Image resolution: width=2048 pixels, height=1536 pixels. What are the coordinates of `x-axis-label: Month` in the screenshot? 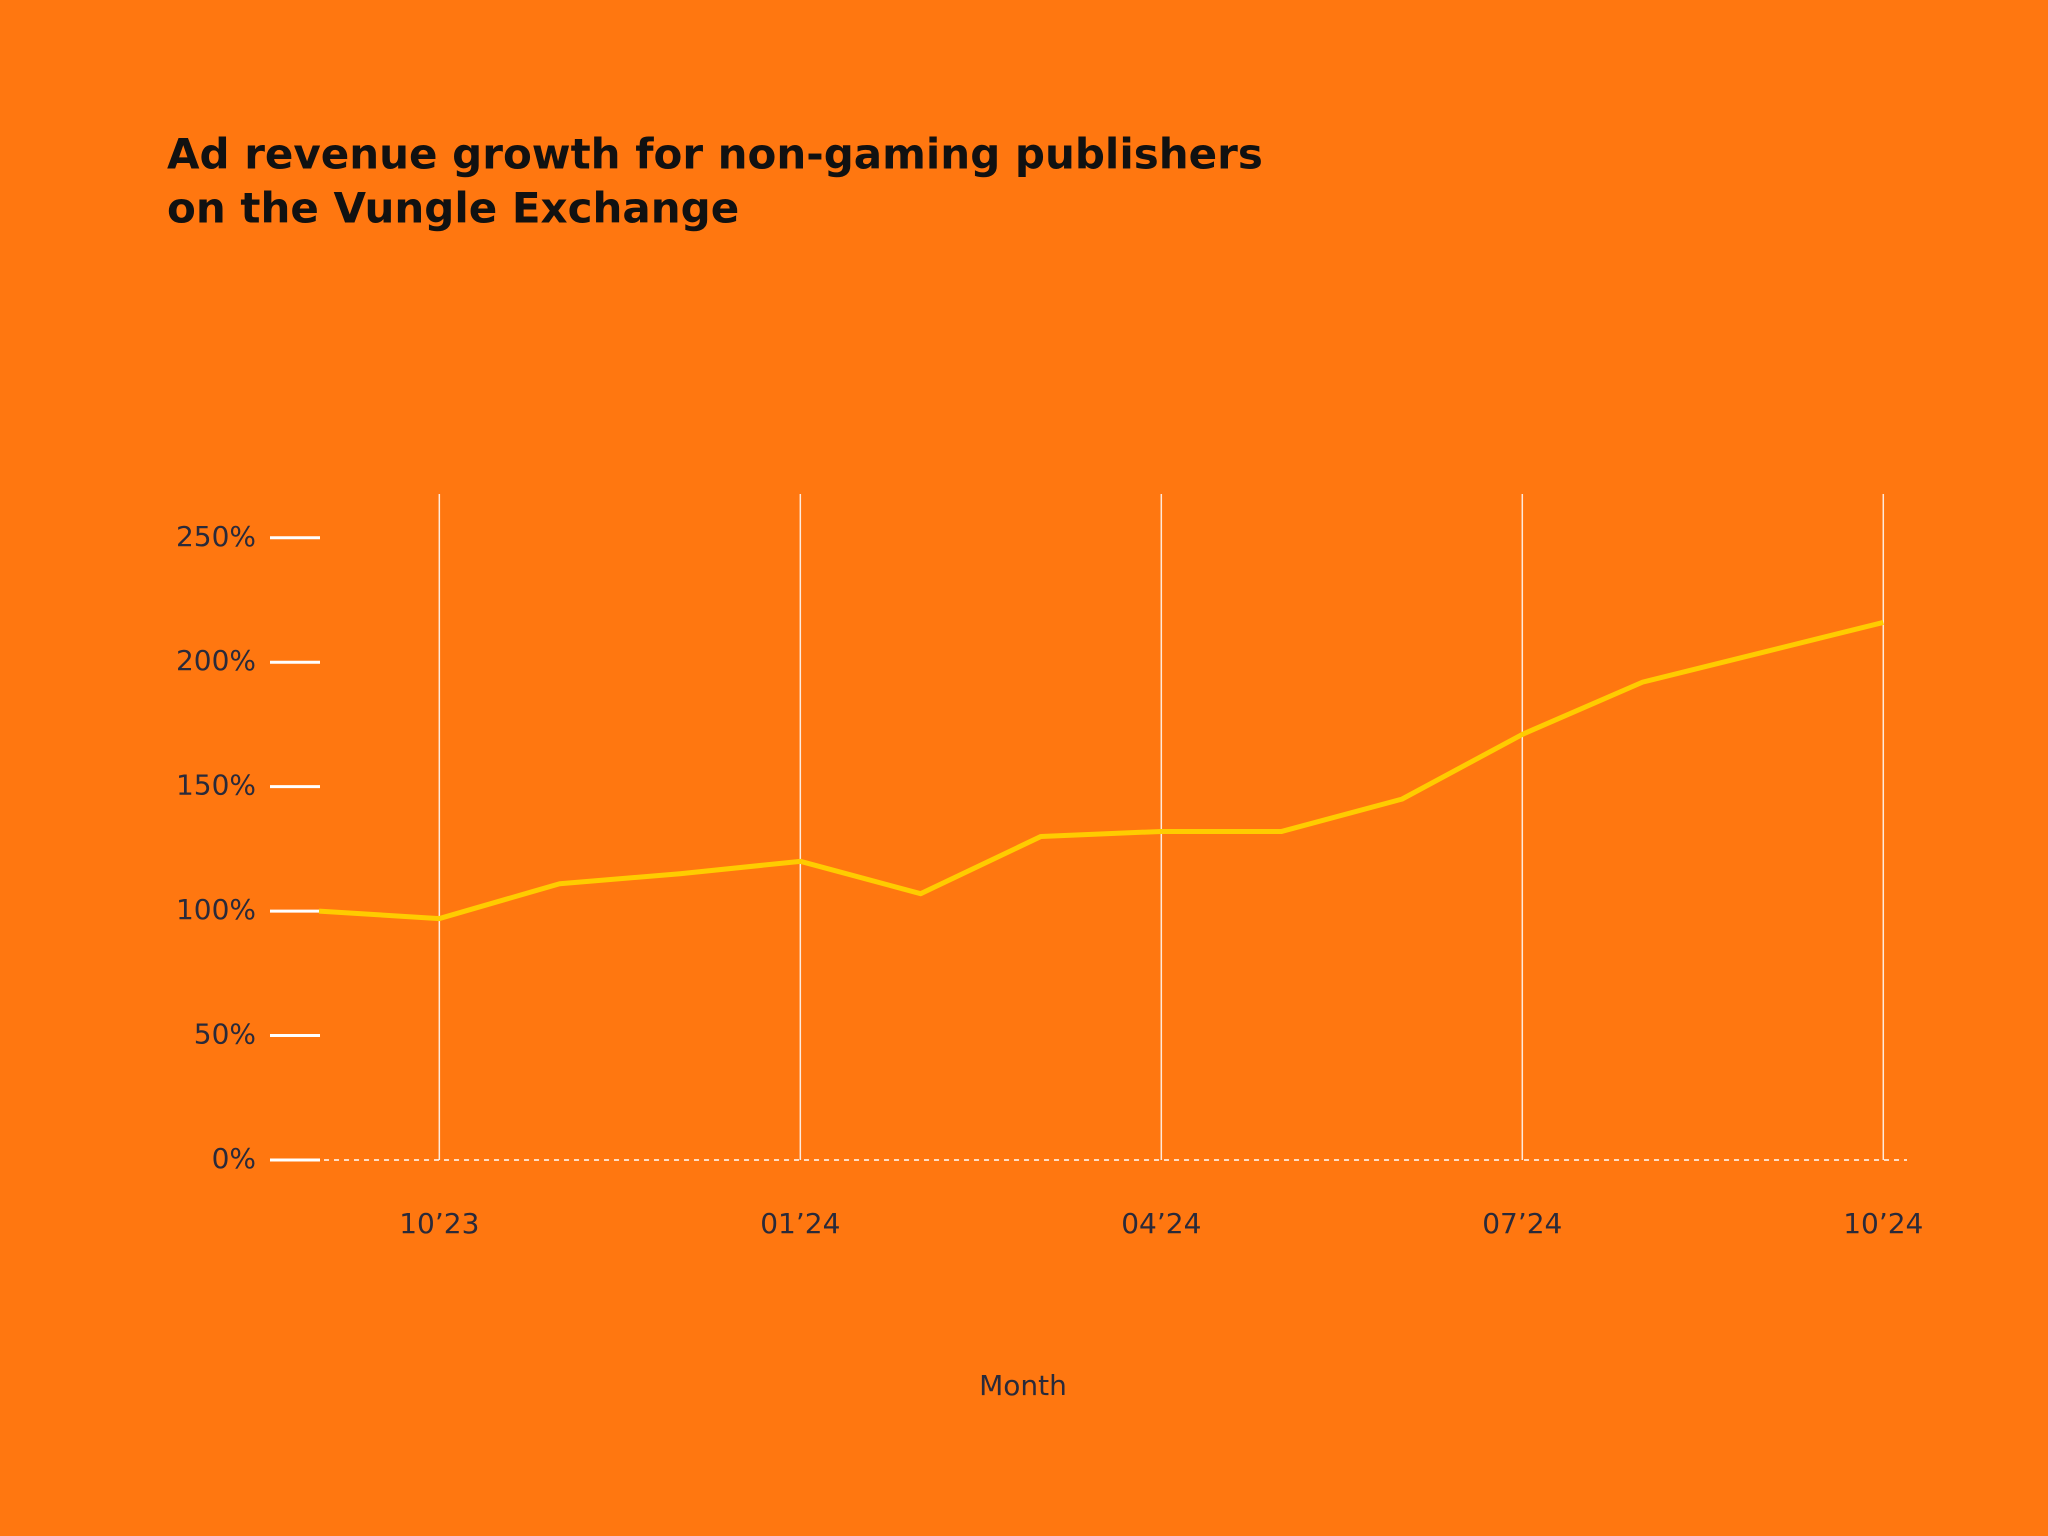 It's located at (1023, 1385).